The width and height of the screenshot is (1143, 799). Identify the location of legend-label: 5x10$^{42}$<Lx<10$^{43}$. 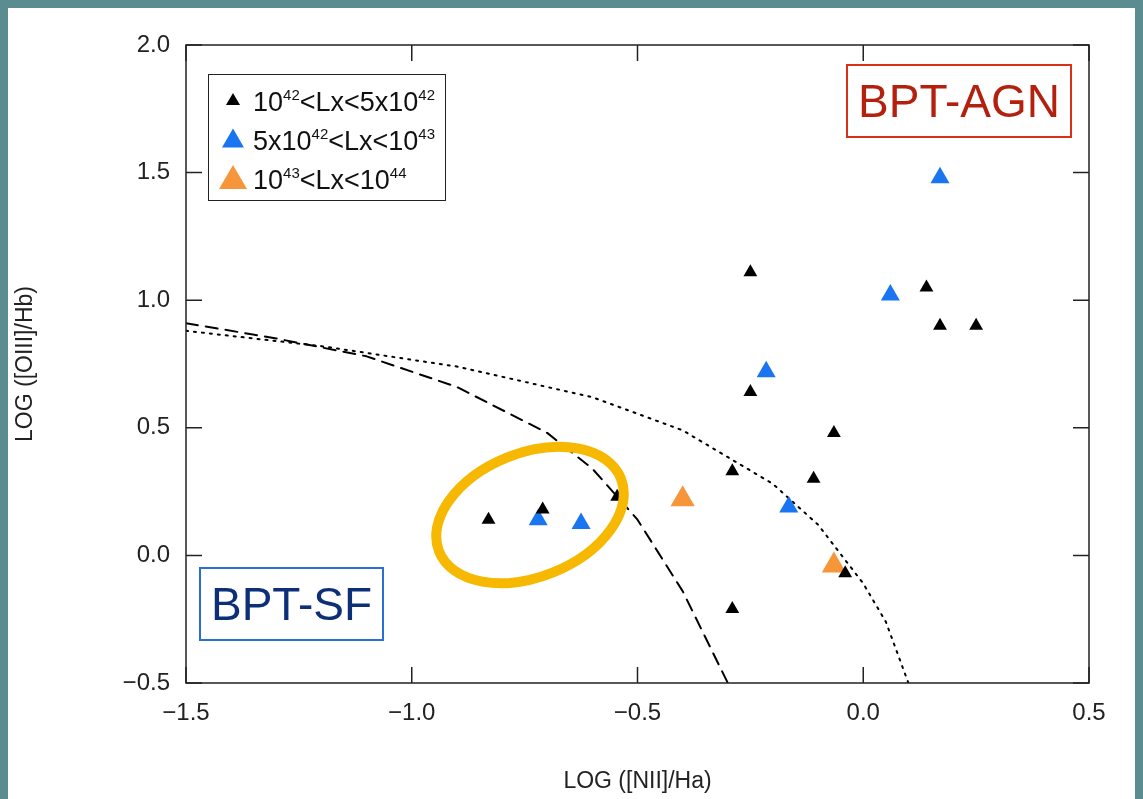
(344, 140).